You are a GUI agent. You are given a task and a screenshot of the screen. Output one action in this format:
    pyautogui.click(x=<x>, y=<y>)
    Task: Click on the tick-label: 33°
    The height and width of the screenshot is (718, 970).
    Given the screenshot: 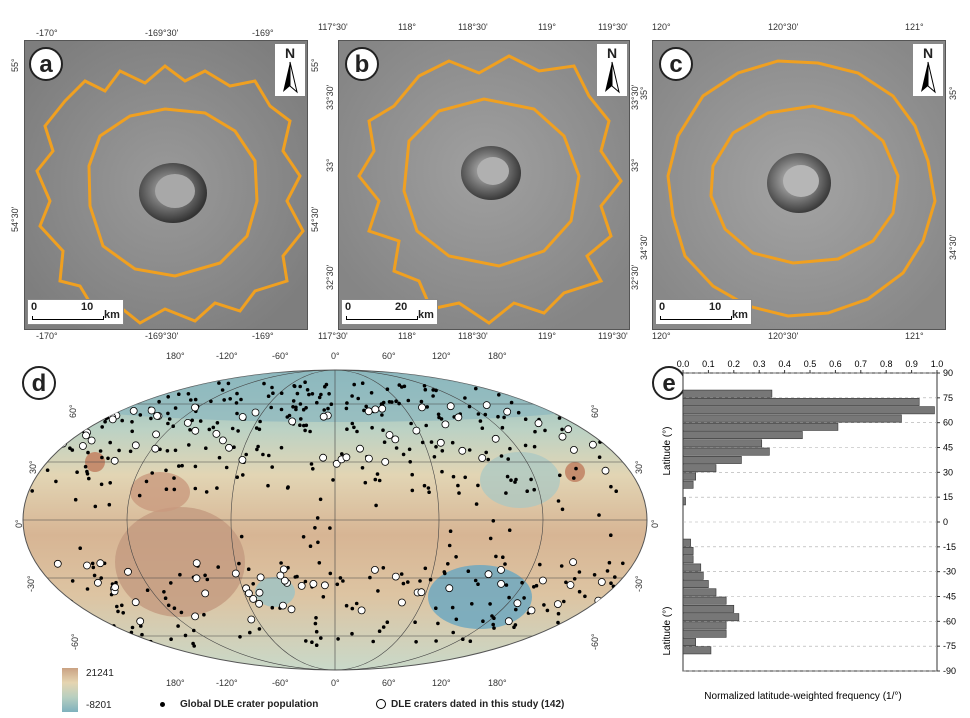 What is the action you would take?
    pyautogui.click(x=330, y=165)
    